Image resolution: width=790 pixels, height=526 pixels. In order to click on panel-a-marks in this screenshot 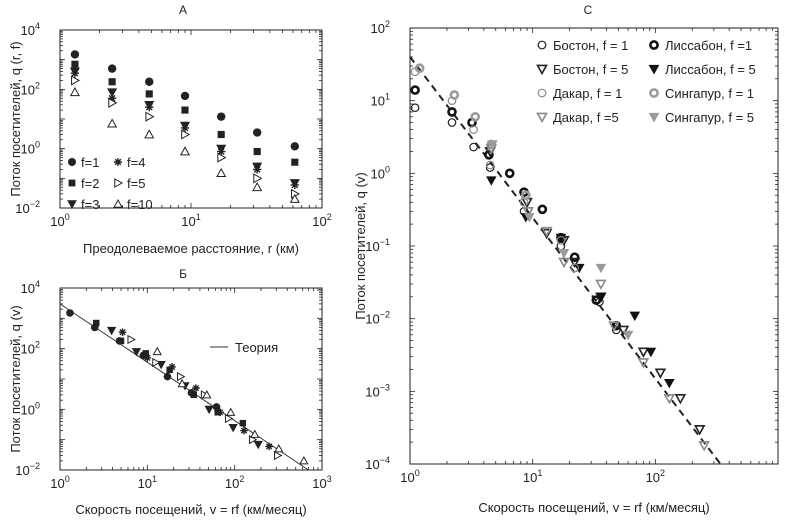, I will do `click(185, 126)`.